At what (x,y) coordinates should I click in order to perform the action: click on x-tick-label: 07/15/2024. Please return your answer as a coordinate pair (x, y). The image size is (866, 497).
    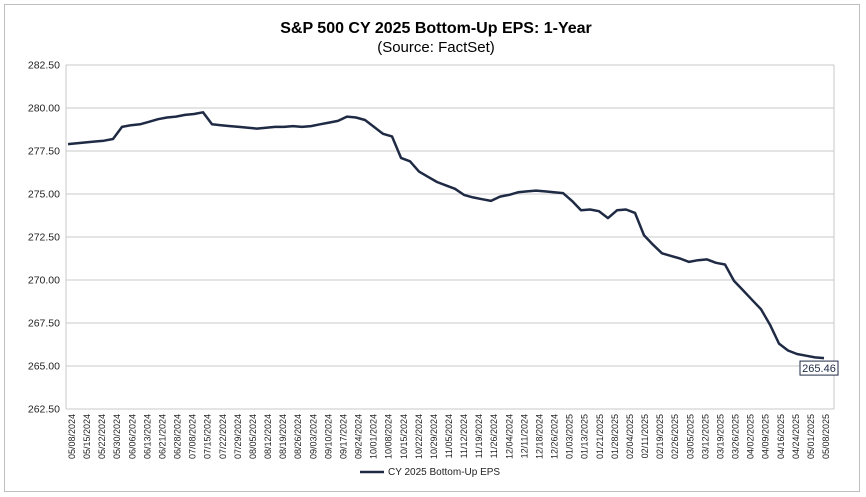
    Looking at the image, I should click on (208, 436).